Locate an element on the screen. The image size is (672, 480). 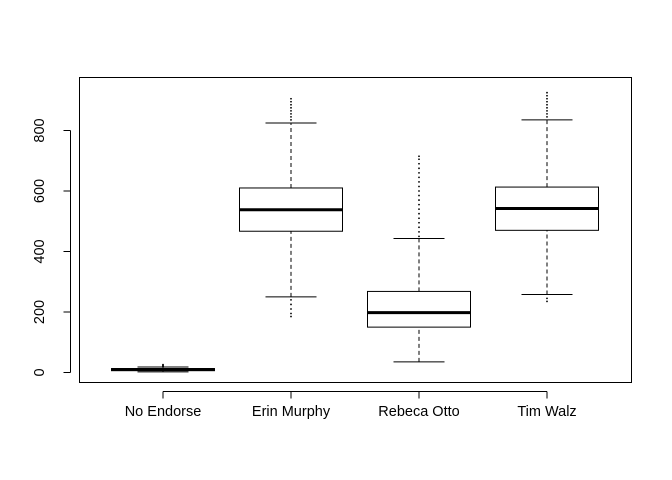
y-tick-label: 200 is located at coordinates (40, 312).